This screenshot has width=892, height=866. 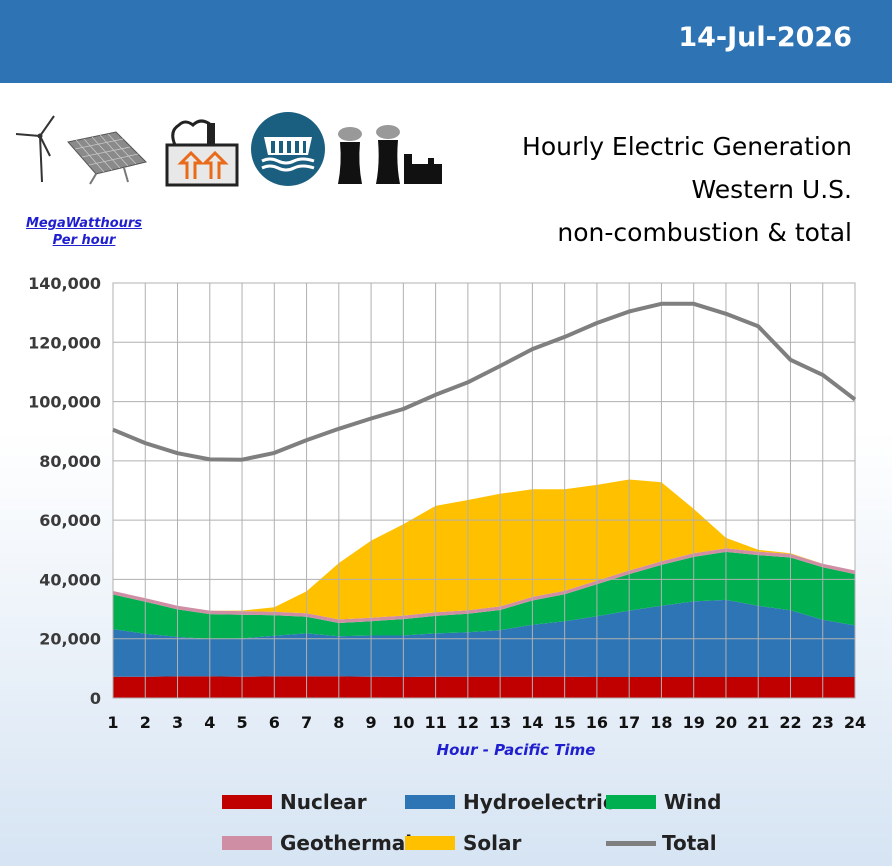 I want to click on x-tick-label: 19, so click(x=694, y=722).